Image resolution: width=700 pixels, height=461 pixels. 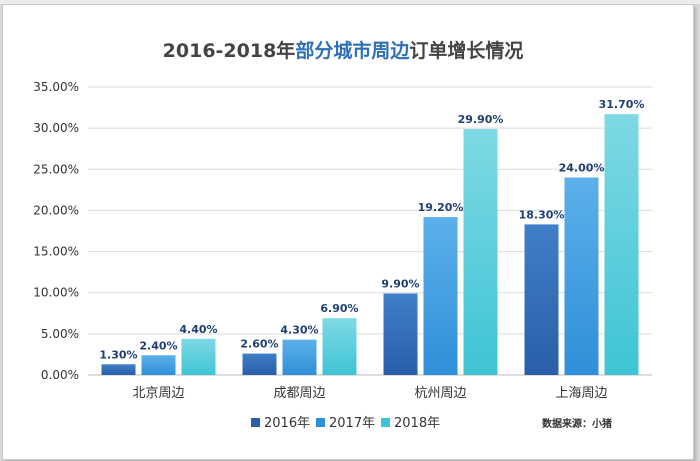 What do you see at coordinates (339, 308) in the screenshot?
I see `data-label: 6.90%` at bounding box center [339, 308].